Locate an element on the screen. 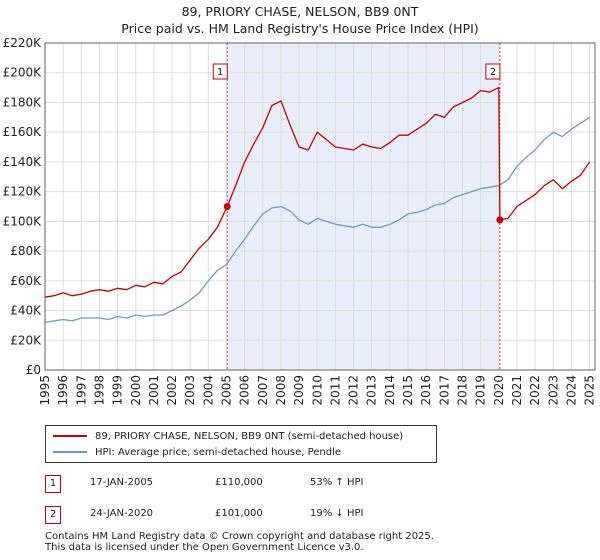  x-tick-label: 1998 is located at coordinates (99, 390).